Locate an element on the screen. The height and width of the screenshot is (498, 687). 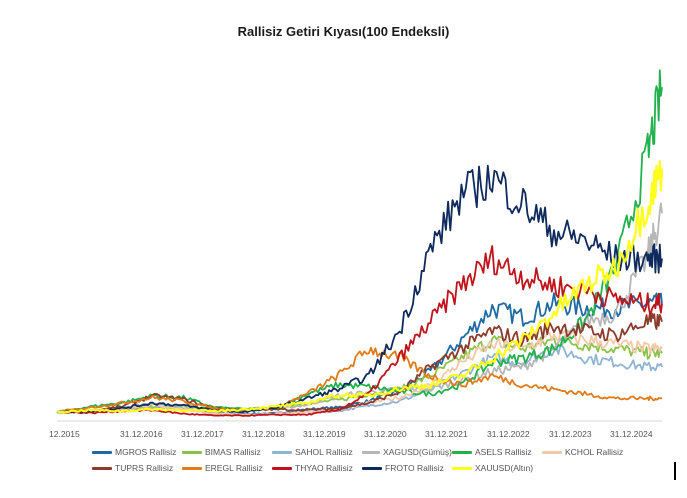
x-tick-label: 31.12.2020 is located at coordinates (385, 434).